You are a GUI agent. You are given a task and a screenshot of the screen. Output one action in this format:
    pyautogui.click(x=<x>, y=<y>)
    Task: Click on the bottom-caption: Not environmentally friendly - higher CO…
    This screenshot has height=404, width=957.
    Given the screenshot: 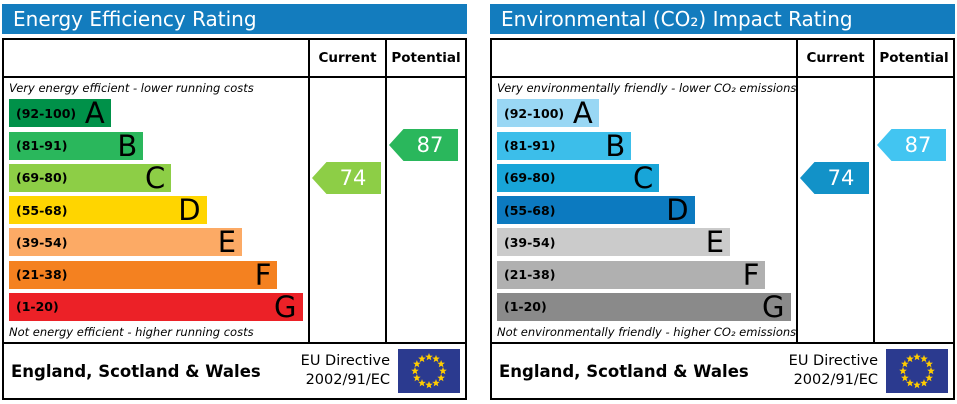 What is the action you would take?
    pyautogui.click(x=647, y=332)
    